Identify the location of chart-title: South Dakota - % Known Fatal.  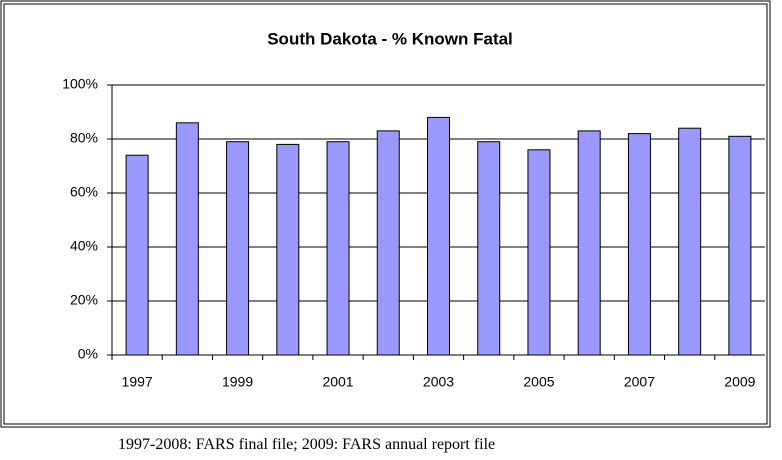
(390, 38).